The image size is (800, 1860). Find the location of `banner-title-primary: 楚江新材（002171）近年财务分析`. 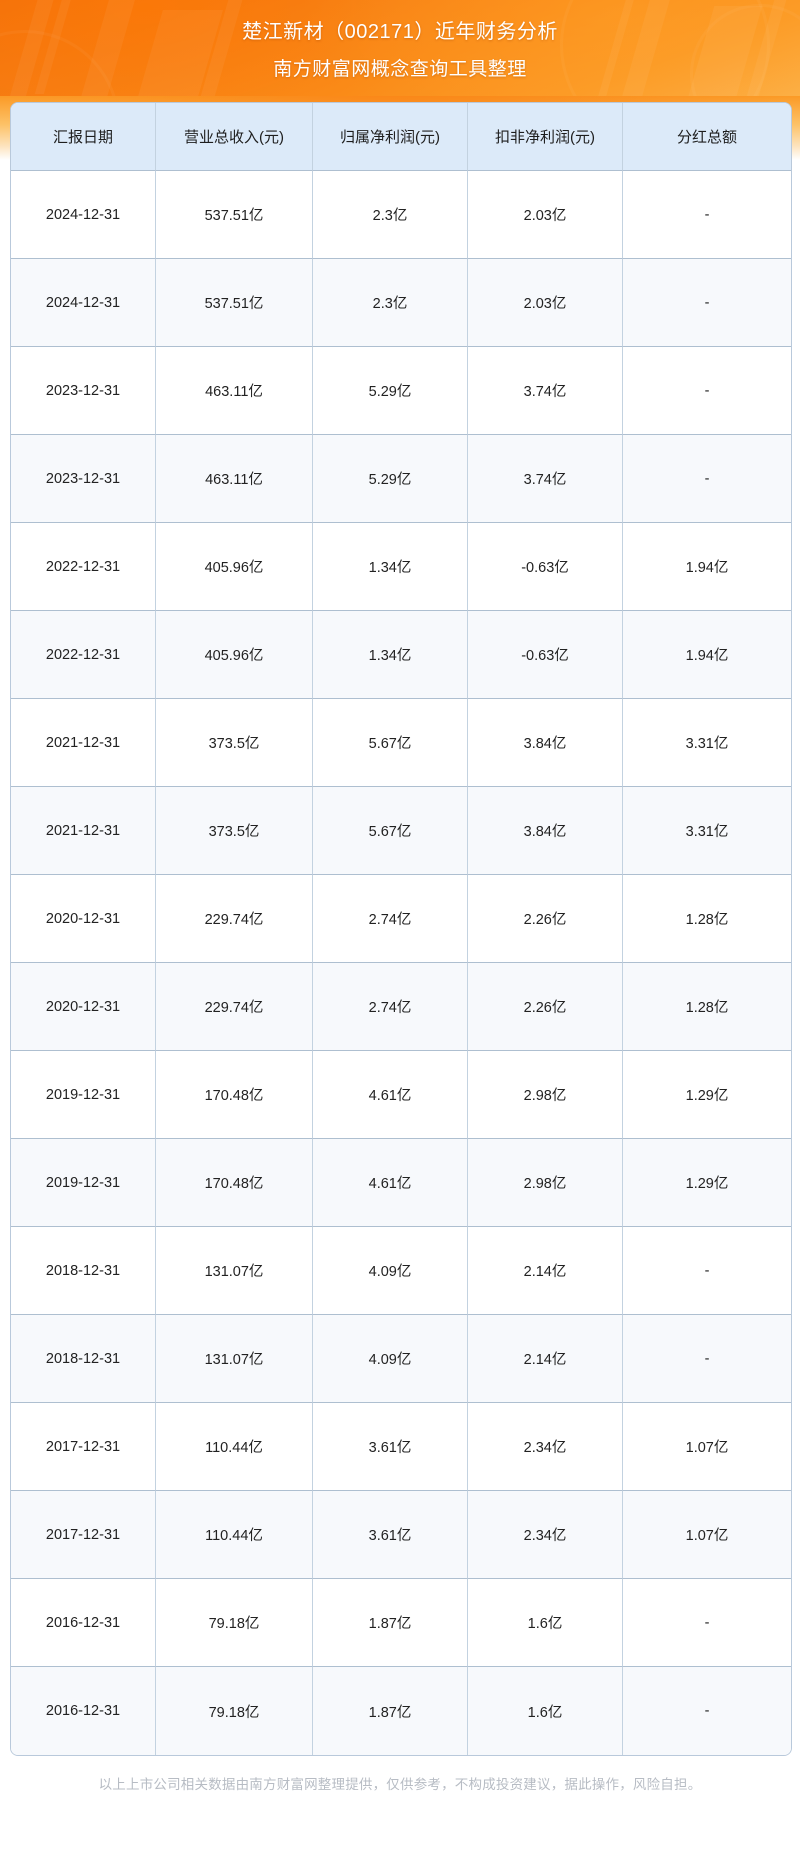

banner-title-primary: 楚江新材（002171）近年财务分析 is located at coordinates (400, 32).